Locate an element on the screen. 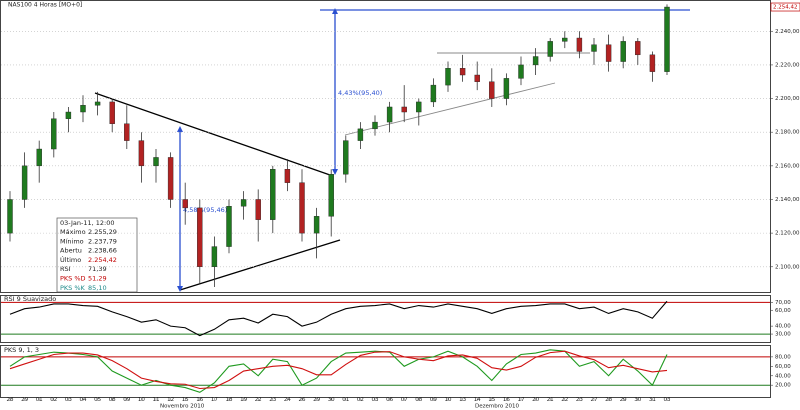 The image size is (800, 410). info-label: Mínimo is located at coordinates (72, 241).